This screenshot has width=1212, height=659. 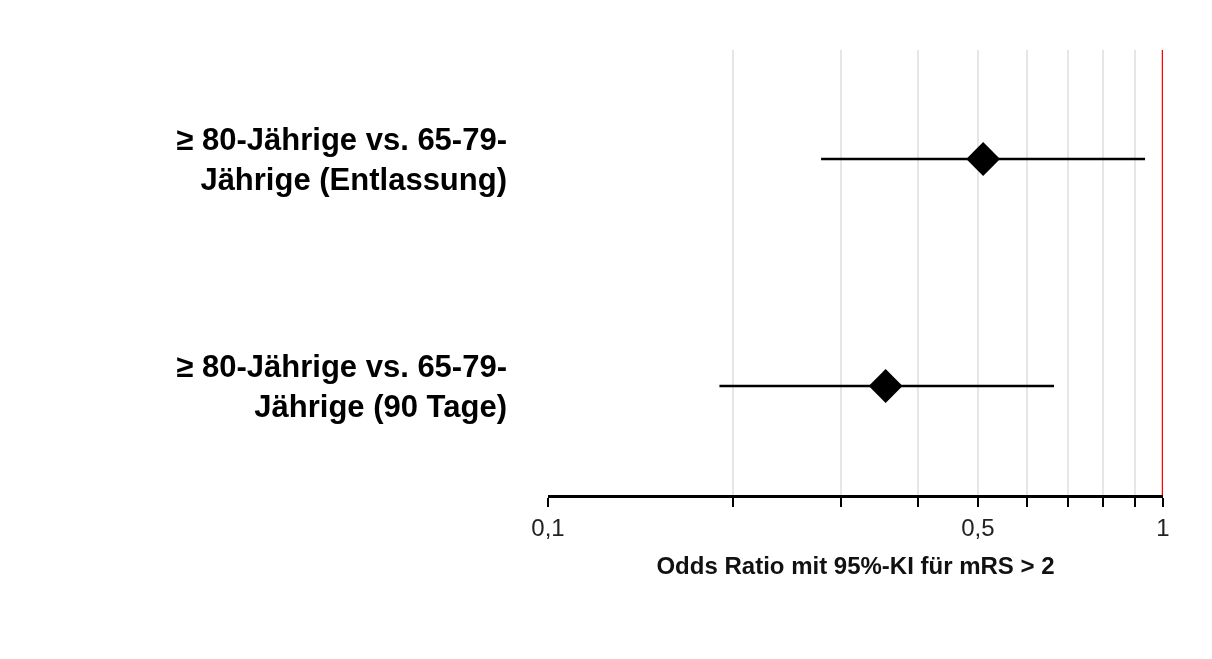 I want to click on x-tick-label: 0,1, so click(x=548, y=527).